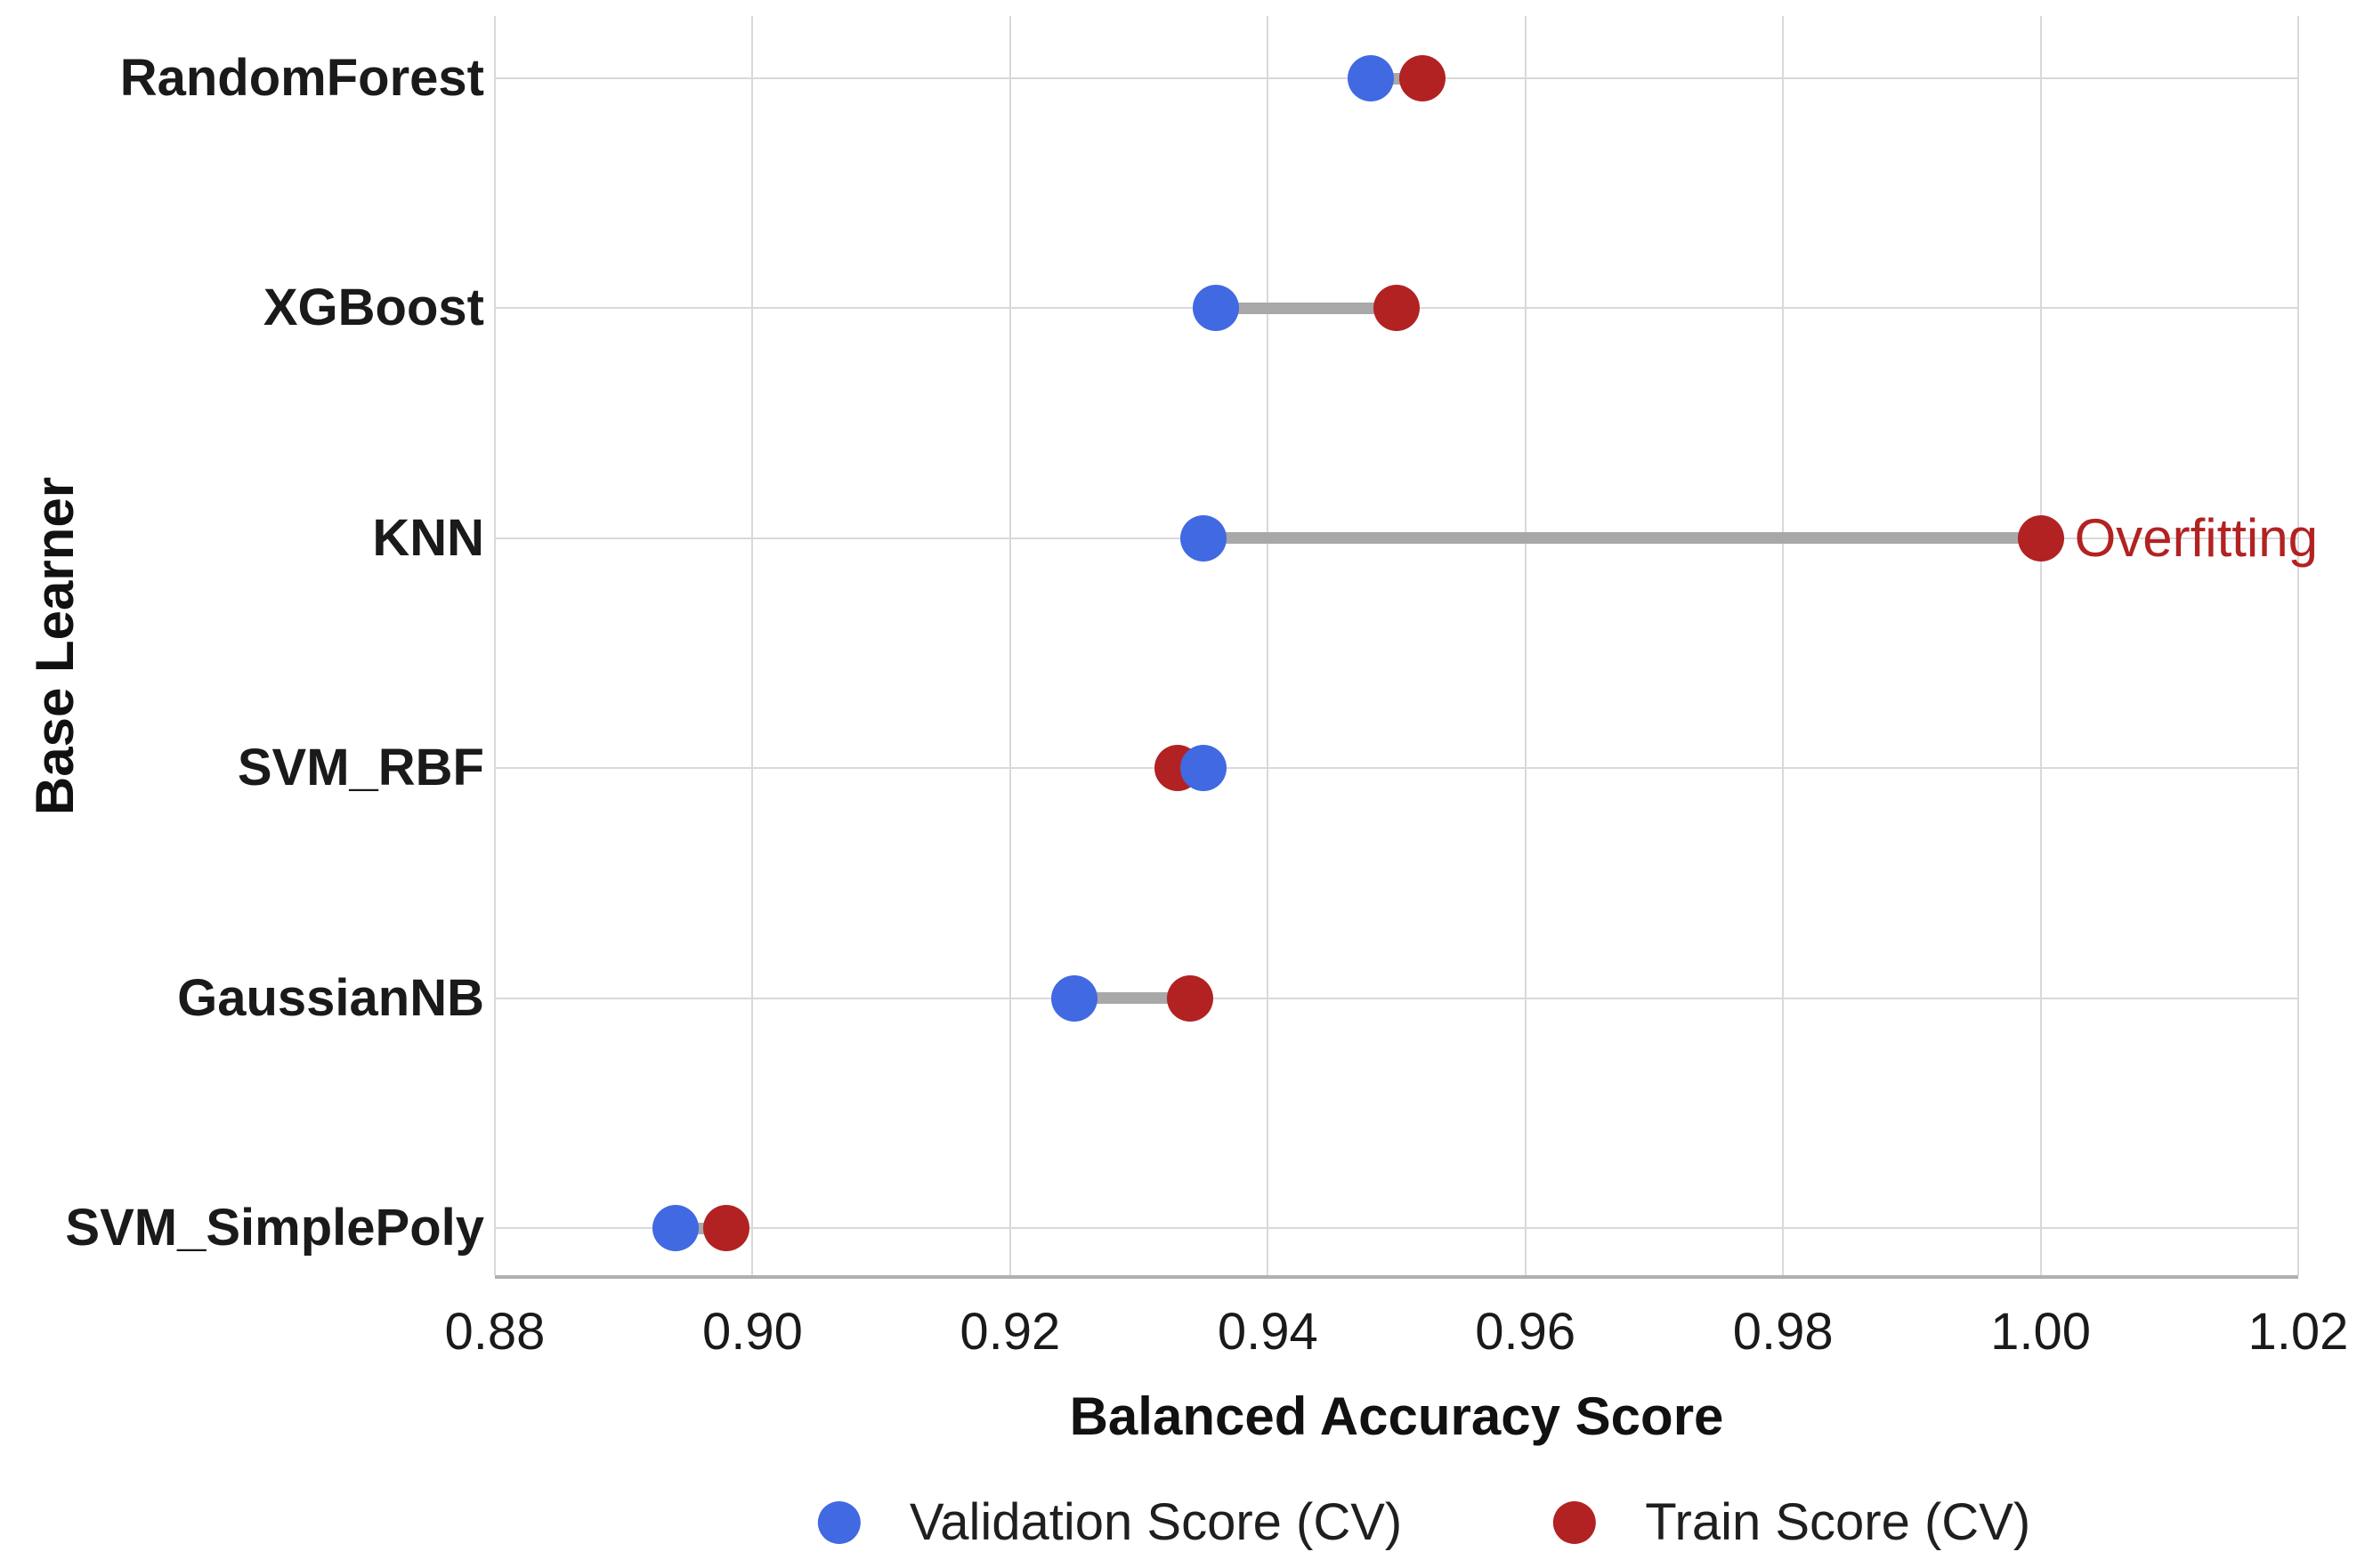 This screenshot has width=2365, height=1568. Describe the element at coordinates (330, 998) in the screenshot. I see `category-label: GaussianNB` at that location.